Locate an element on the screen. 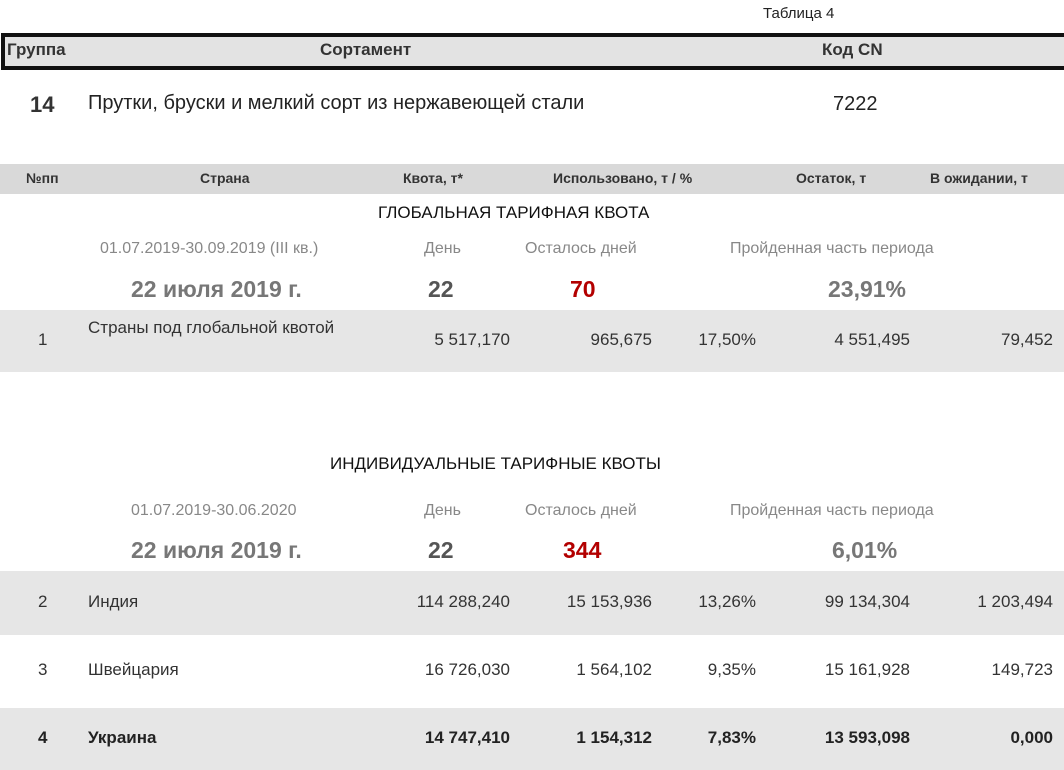 The width and height of the screenshot is (1064, 770). individual-period: 01.07.2019-30.06.2020 is located at coordinates (214, 510).